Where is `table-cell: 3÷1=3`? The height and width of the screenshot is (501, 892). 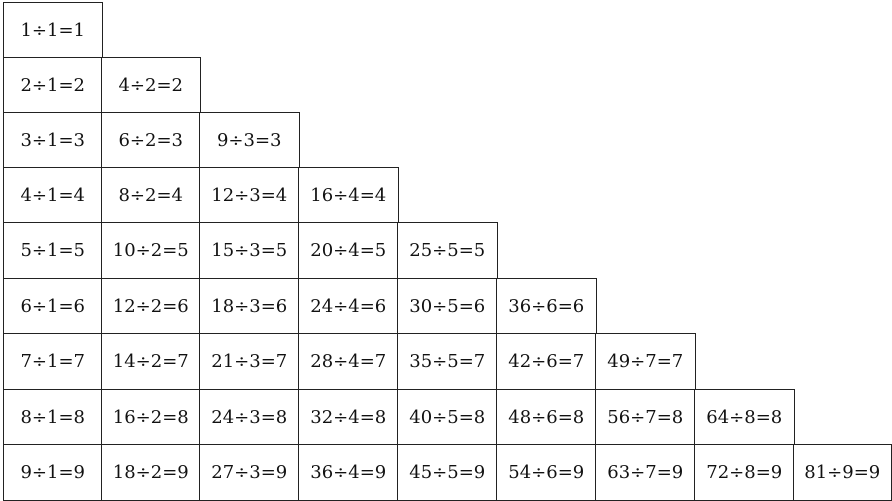
table-cell: 3÷1=3 is located at coordinates (53, 140).